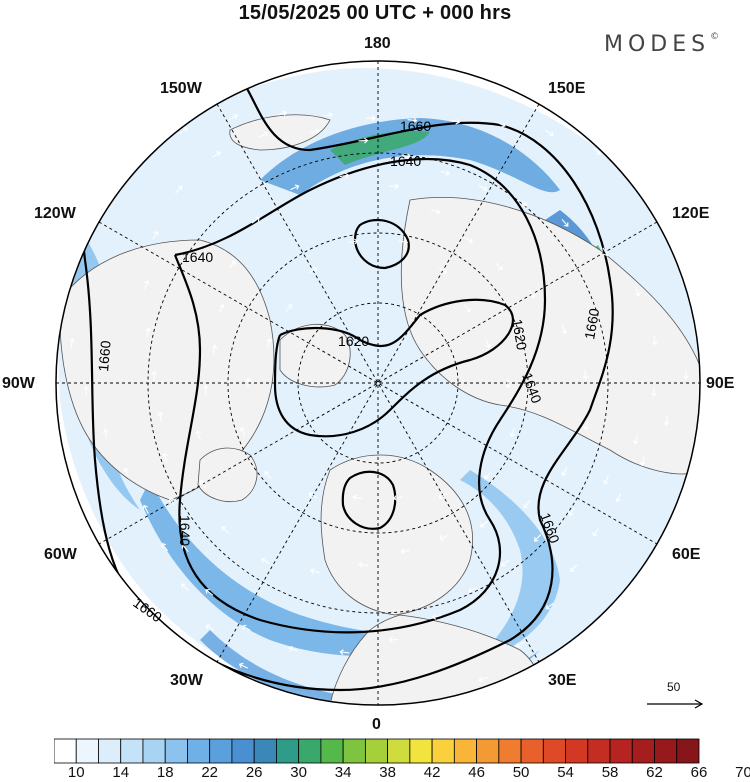  Describe the element at coordinates (519, 335) in the screenshot. I see `contour-label: 1620` at that location.